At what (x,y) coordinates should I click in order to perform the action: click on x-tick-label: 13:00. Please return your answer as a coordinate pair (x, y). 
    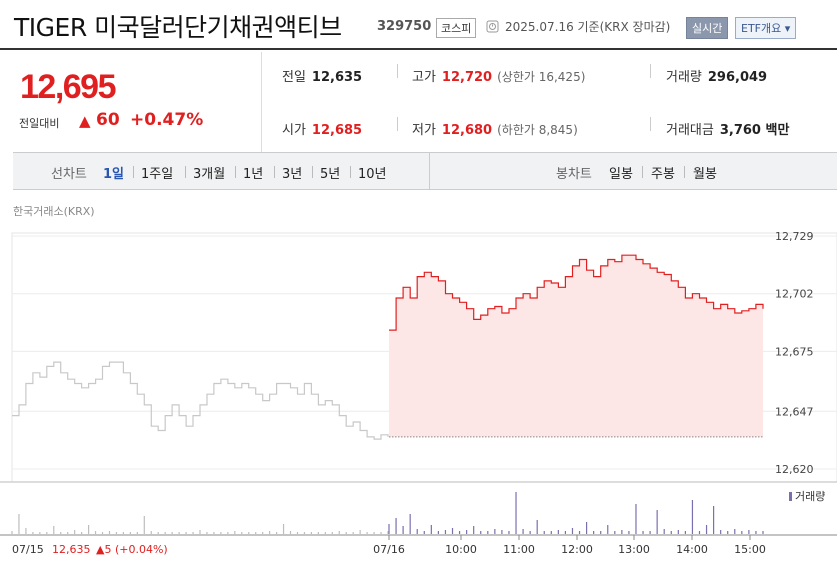
    Looking at the image, I should click on (634, 549).